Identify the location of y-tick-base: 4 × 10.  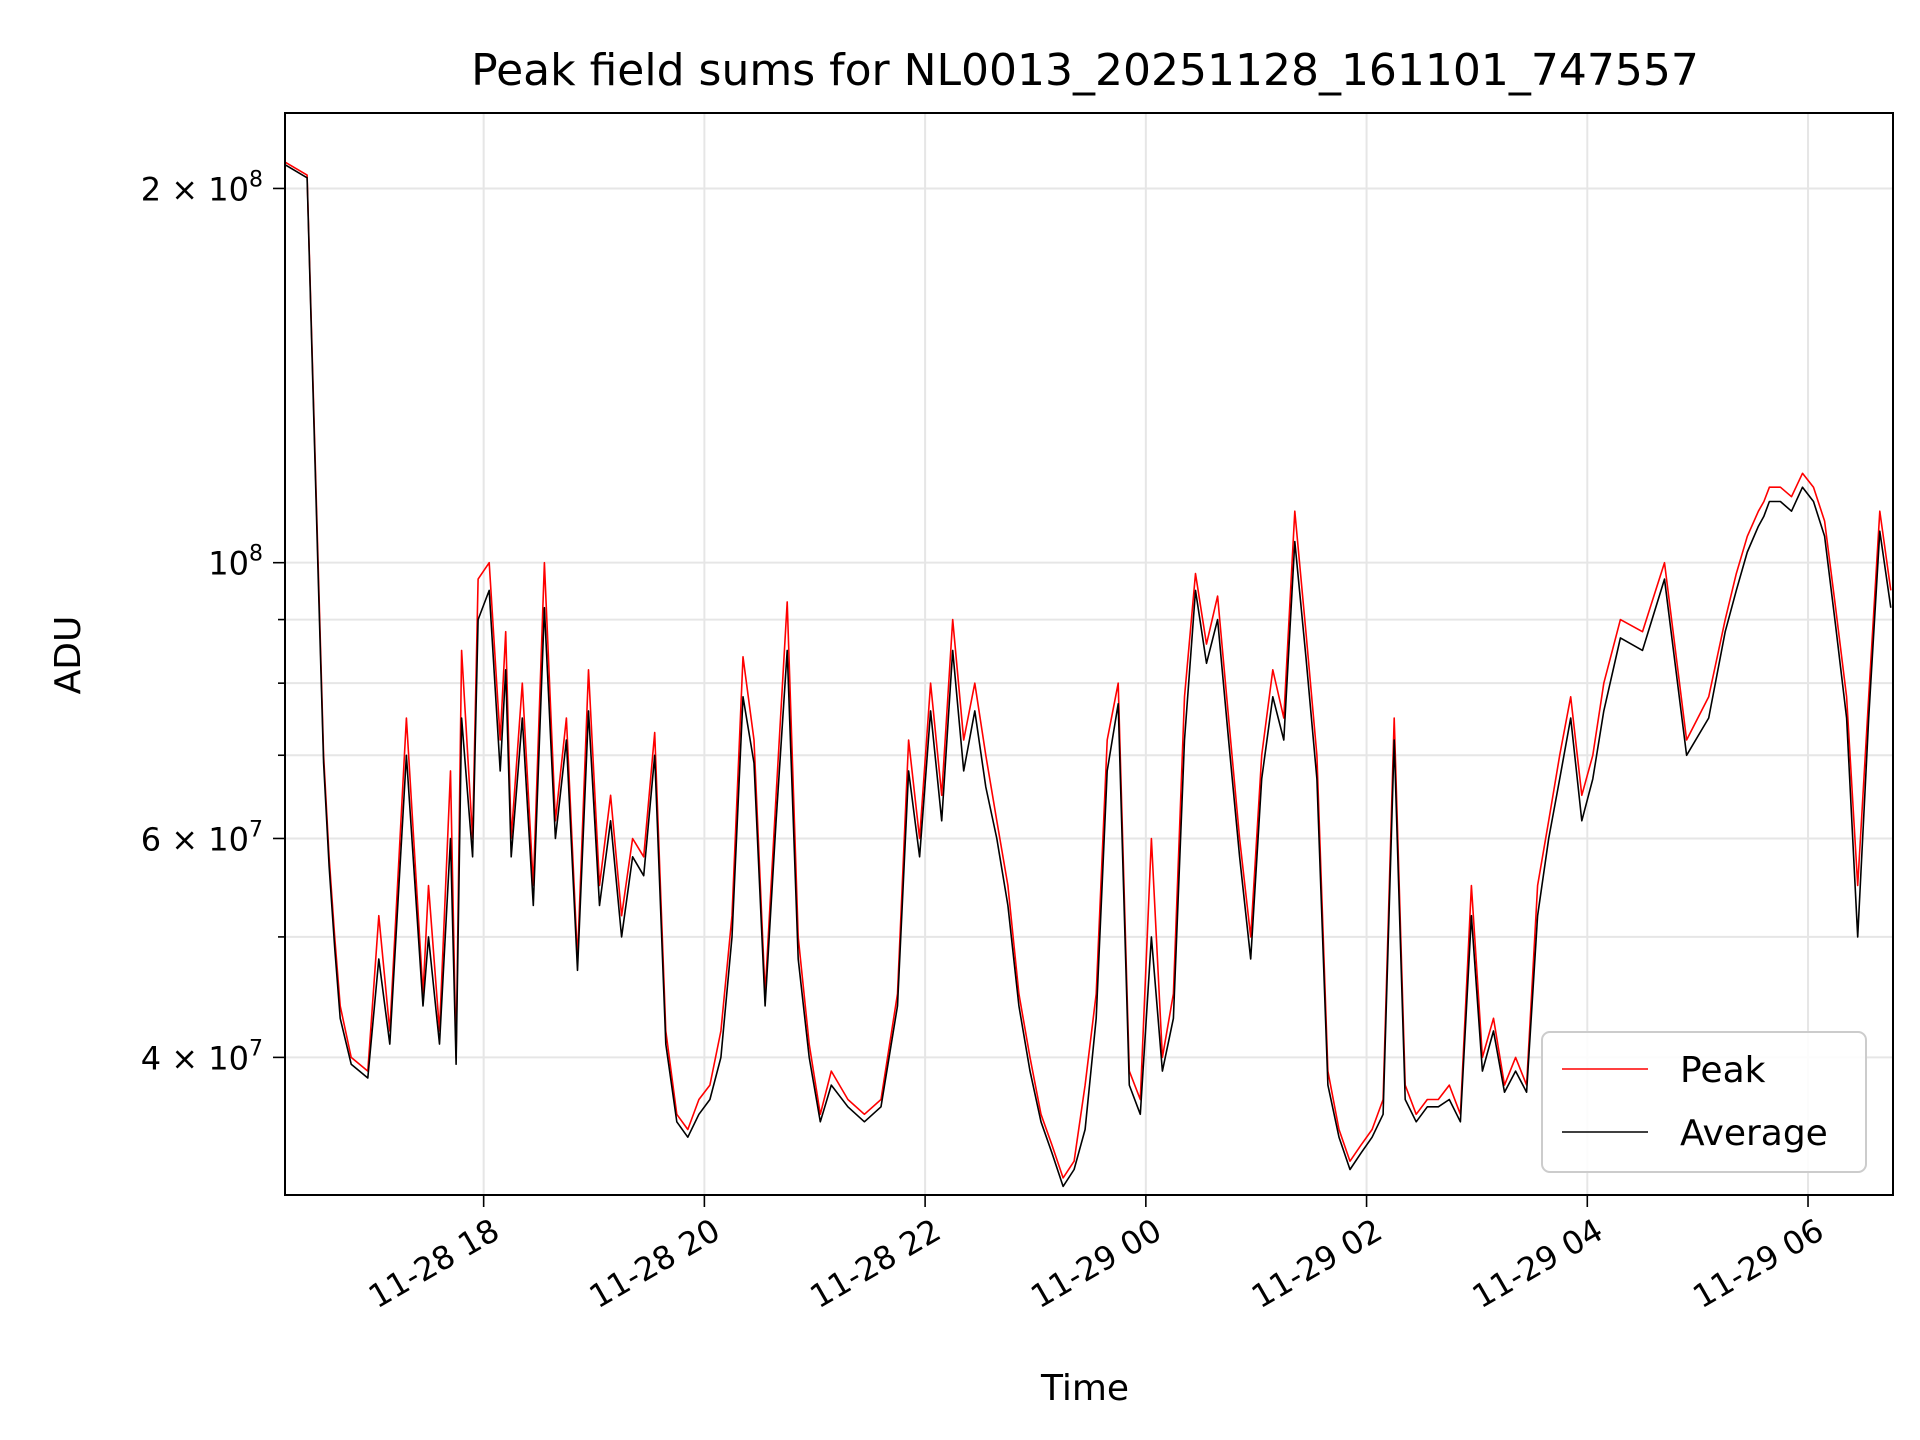
(195, 1058).